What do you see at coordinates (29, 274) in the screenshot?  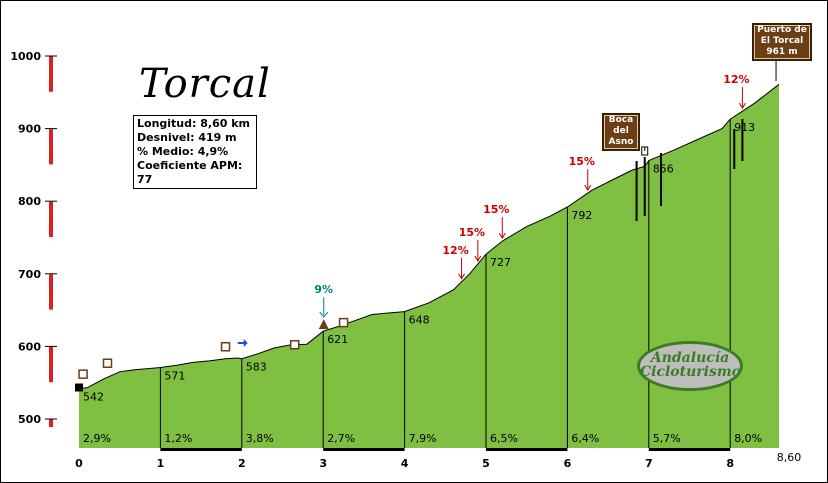 I see `y-tick-label: 700` at bounding box center [29, 274].